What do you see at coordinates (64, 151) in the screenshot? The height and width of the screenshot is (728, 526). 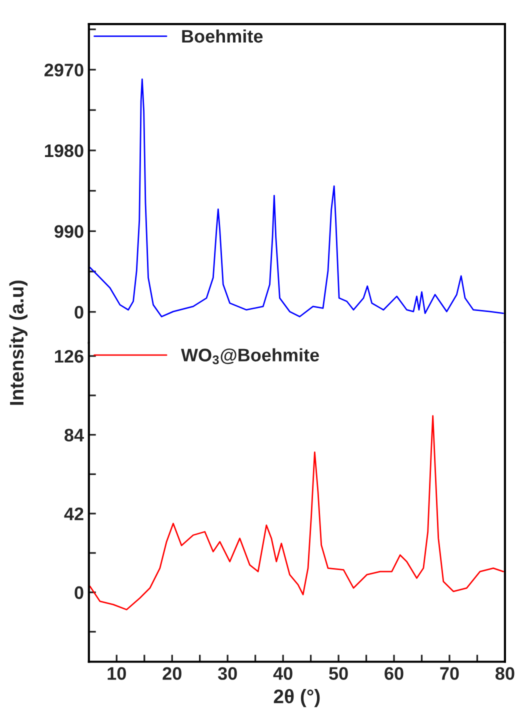 I see `y-tick-label: 1980` at bounding box center [64, 151].